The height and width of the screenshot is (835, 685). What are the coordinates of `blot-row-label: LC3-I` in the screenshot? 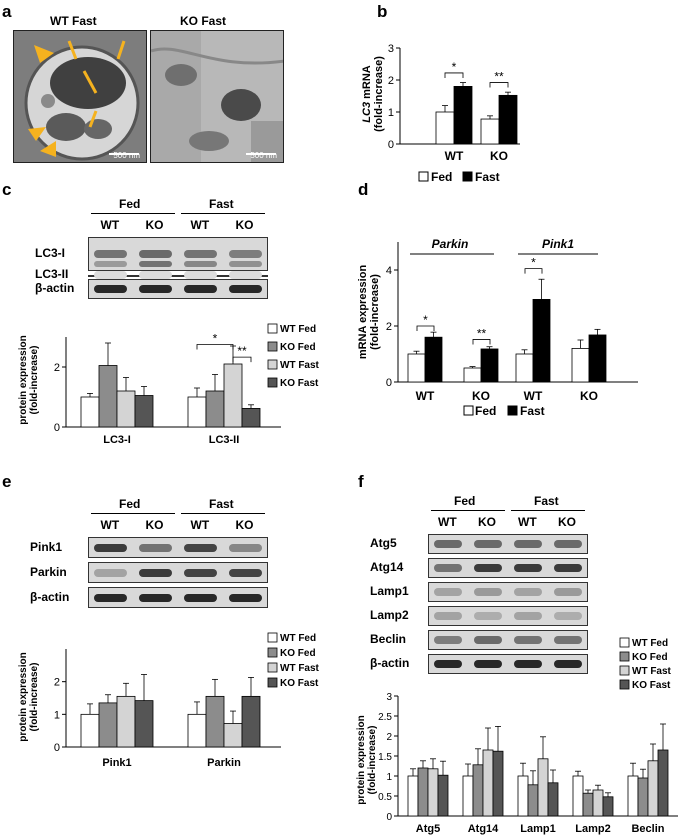 It's located at (50, 253).